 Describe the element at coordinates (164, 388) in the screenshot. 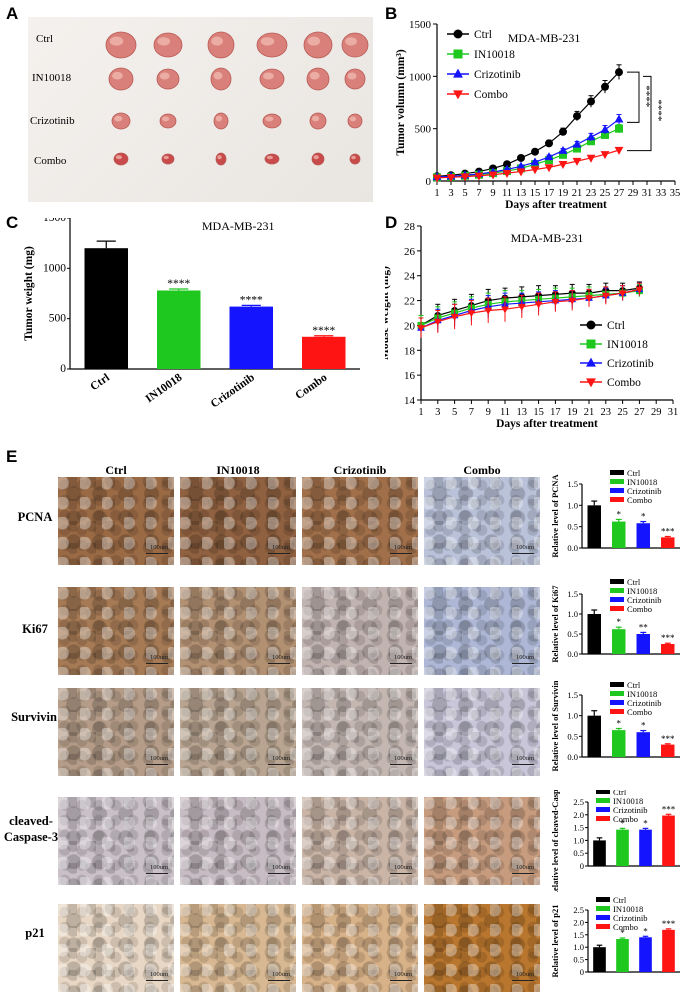

I see `category-label: IN10018` at that location.